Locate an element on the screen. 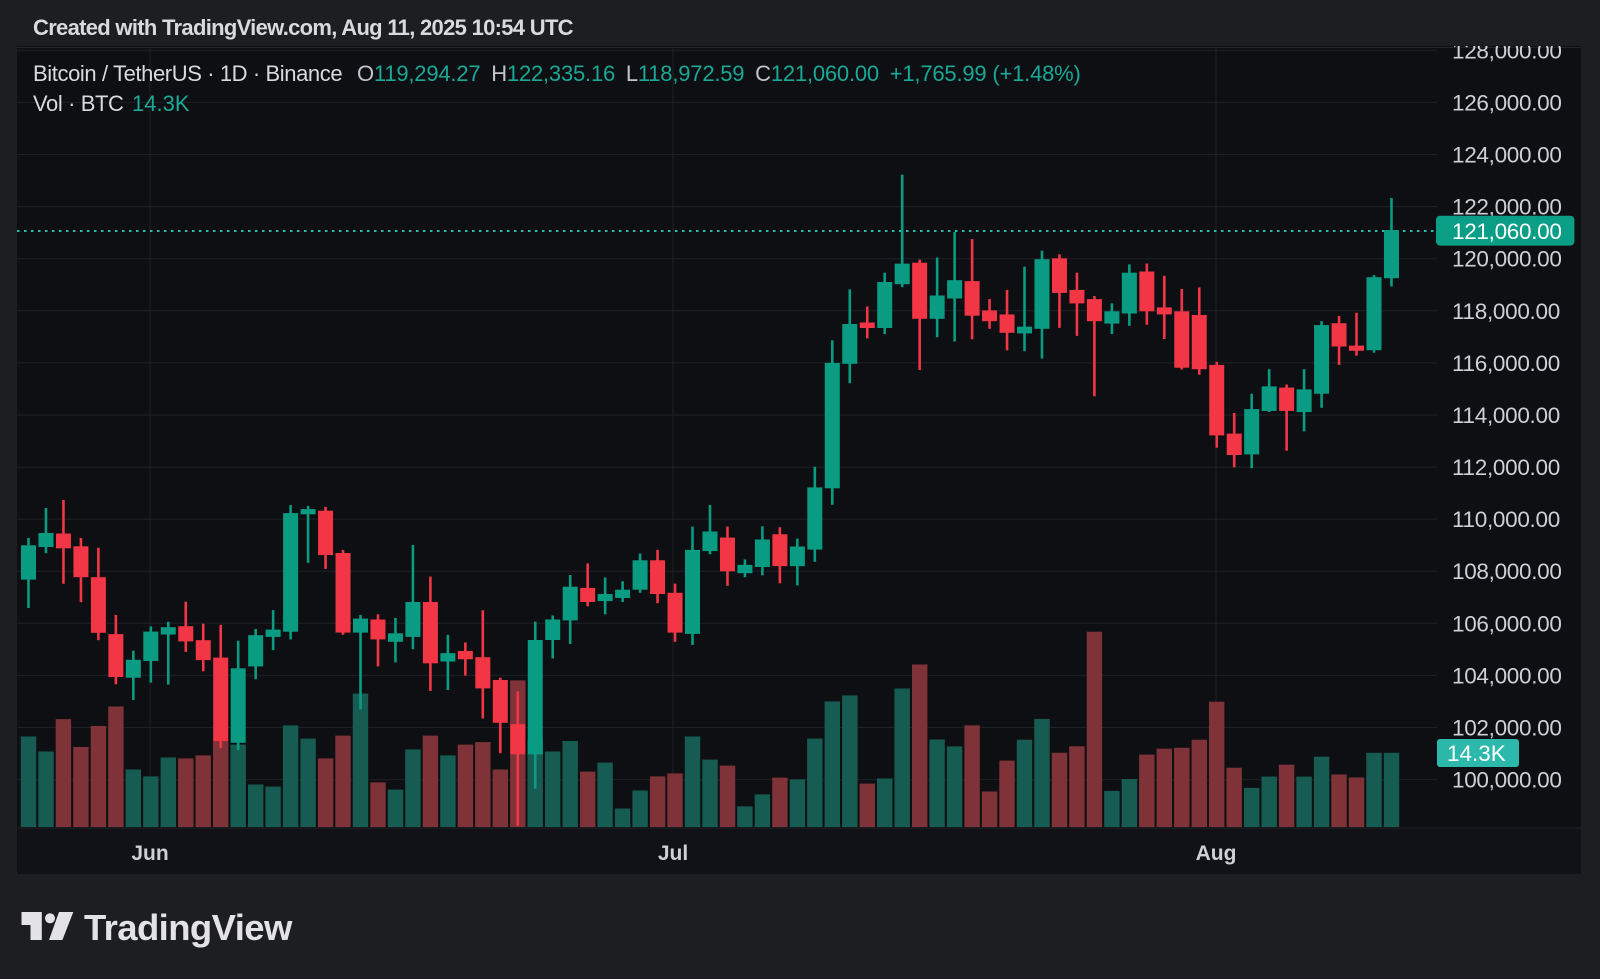 The height and width of the screenshot is (979, 1600). svg-text: 100,000.00 is located at coordinates (1507, 780).